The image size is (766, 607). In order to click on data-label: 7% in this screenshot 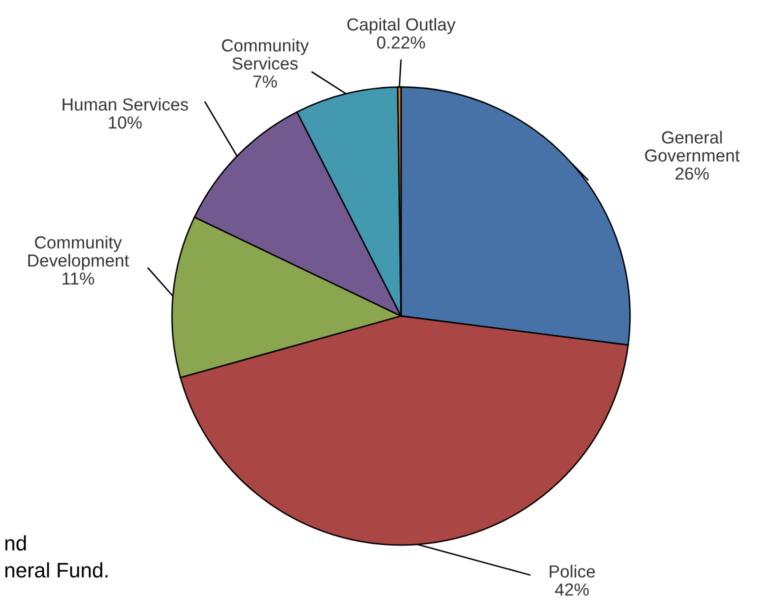, I will do `click(265, 82)`.